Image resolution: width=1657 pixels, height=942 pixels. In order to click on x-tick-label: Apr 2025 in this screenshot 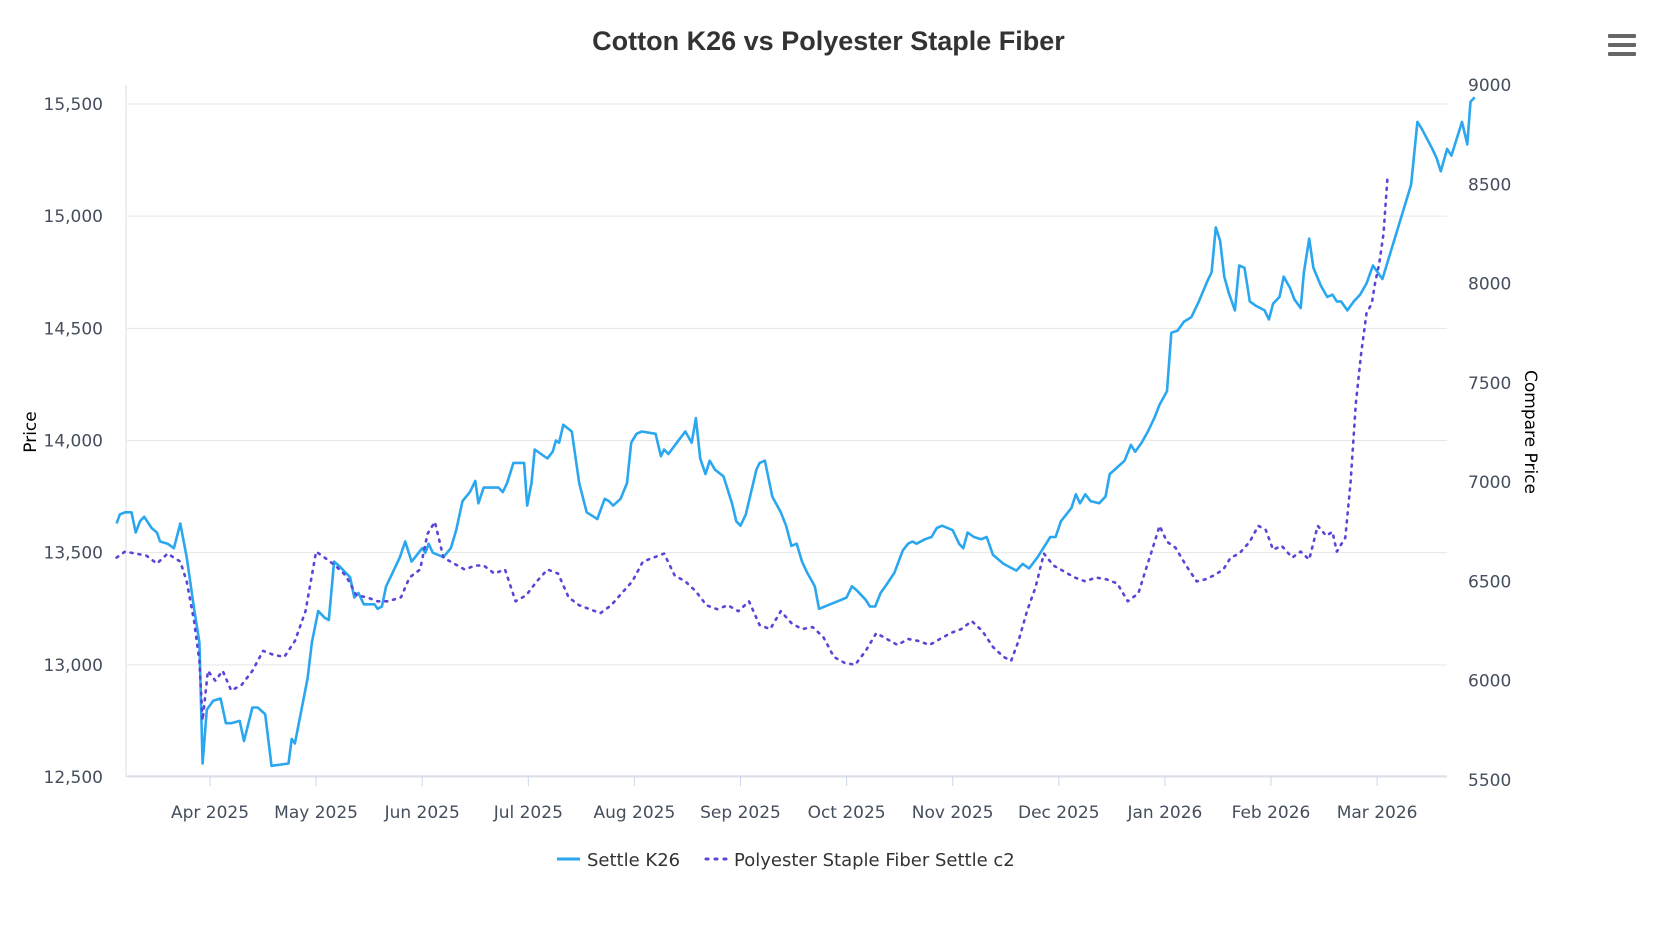, I will do `click(210, 813)`.